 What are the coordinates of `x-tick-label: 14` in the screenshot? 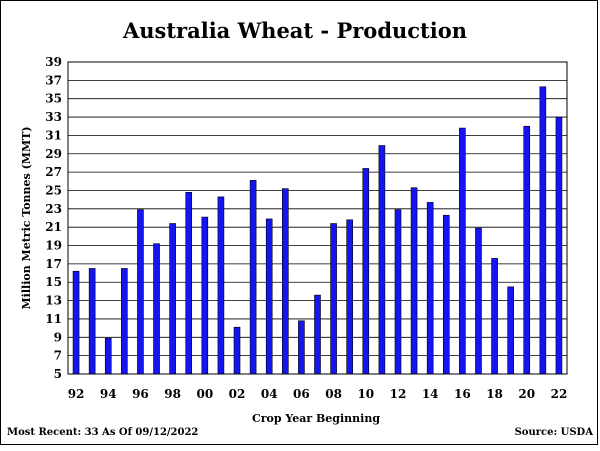 It's located at (430, 394).